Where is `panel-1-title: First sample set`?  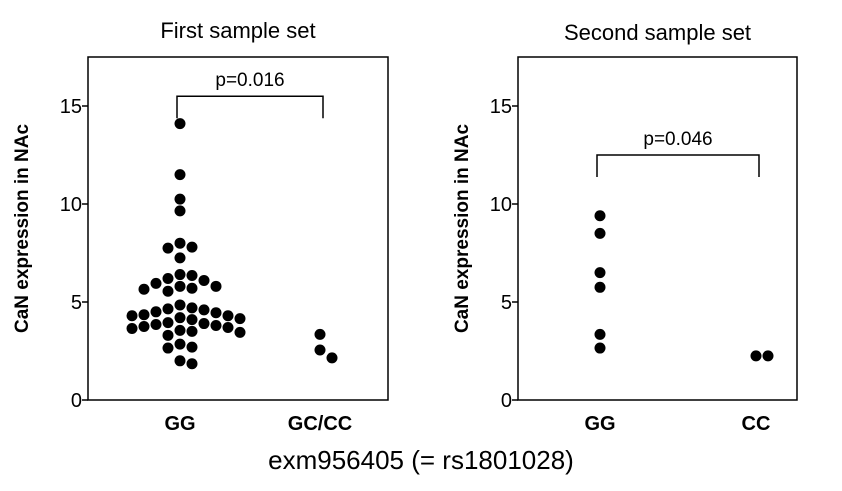
panel-1-title: First sample set is located at coordinates (237, 30).